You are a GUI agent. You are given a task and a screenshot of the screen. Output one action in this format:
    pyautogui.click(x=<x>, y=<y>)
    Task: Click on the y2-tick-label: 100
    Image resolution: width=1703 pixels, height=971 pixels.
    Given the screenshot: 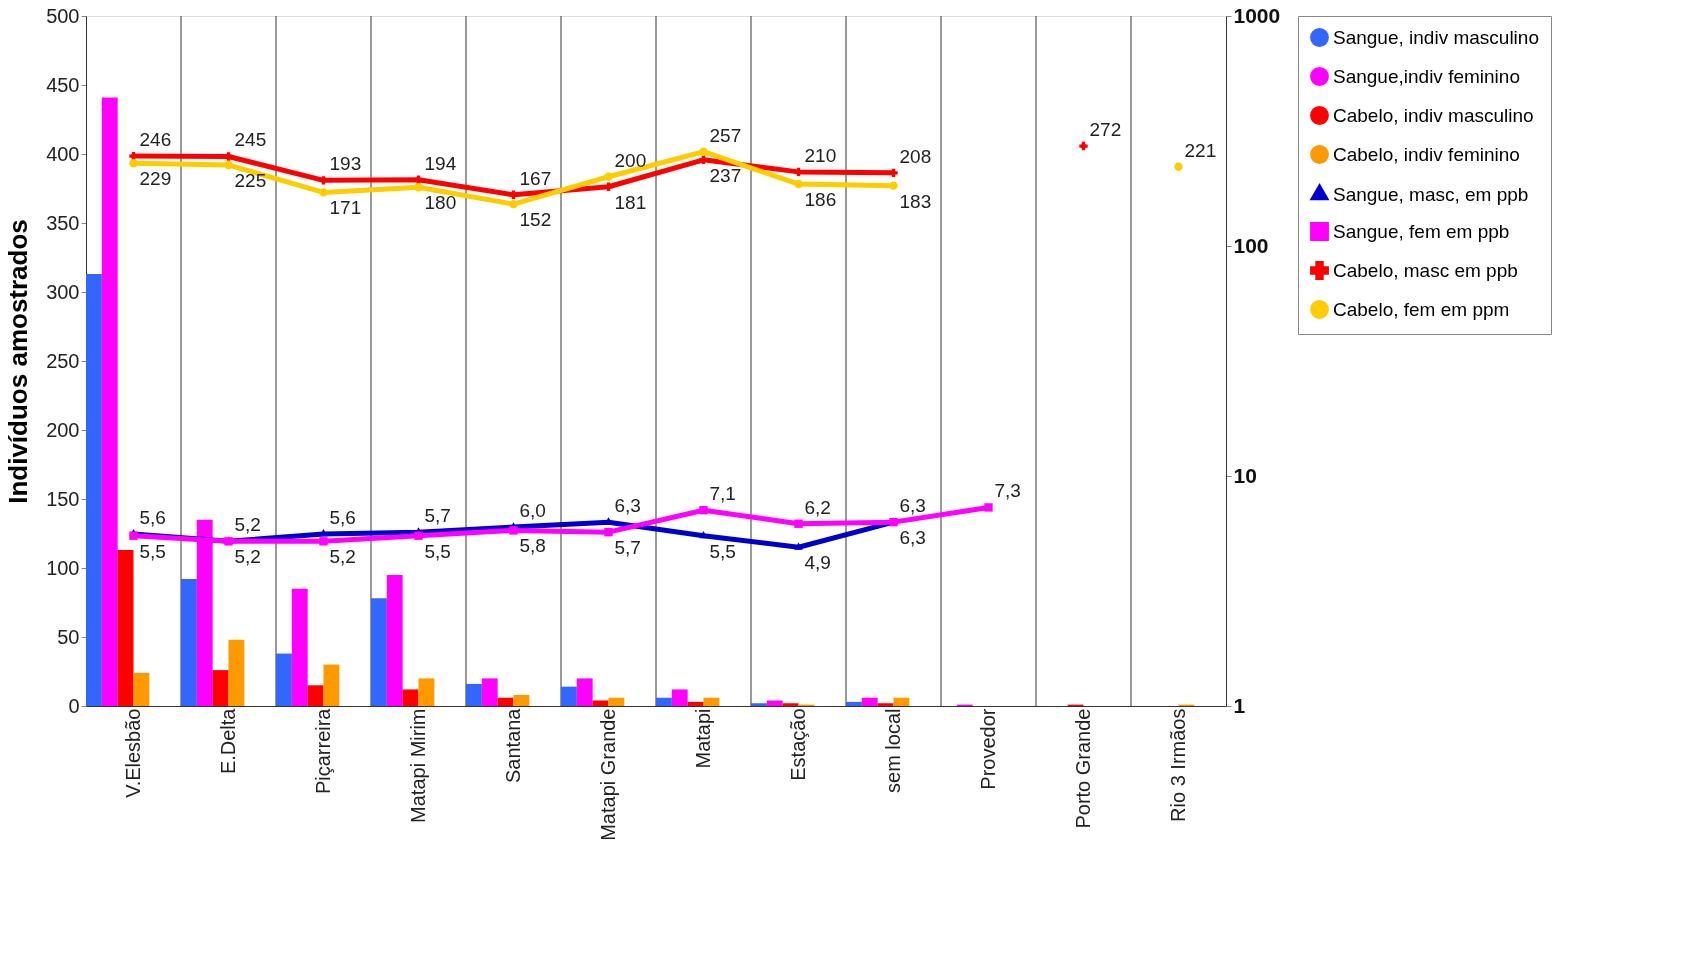 What is the action you would take?
    pyautogui.click(x=1251, y=245)
    